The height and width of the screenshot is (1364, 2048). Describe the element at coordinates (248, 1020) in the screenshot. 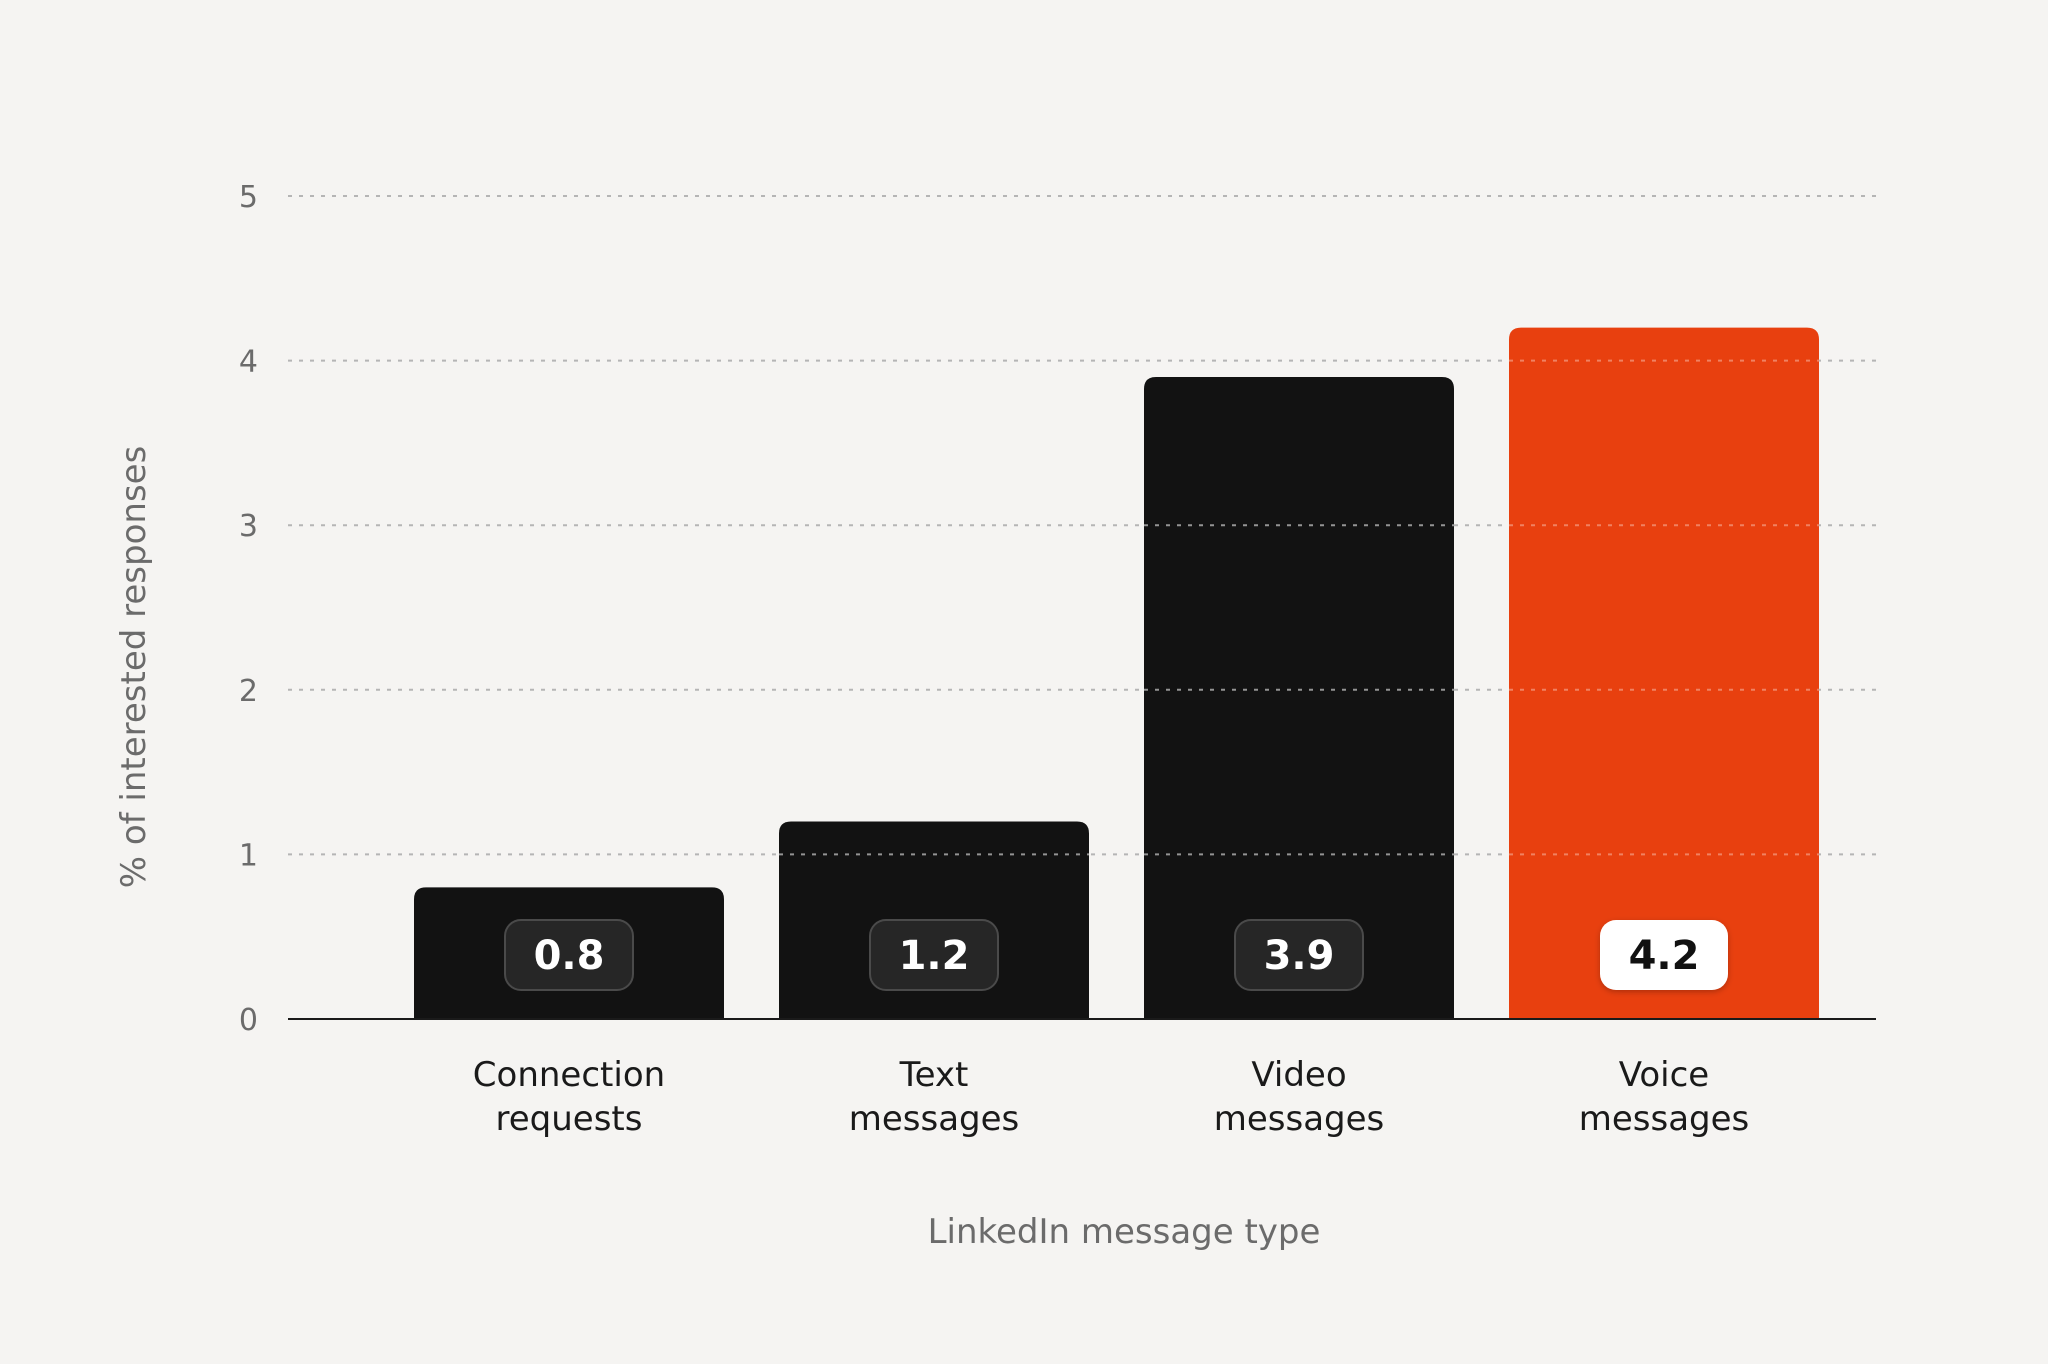

I see `y-tick-label-0: 0` at that location.